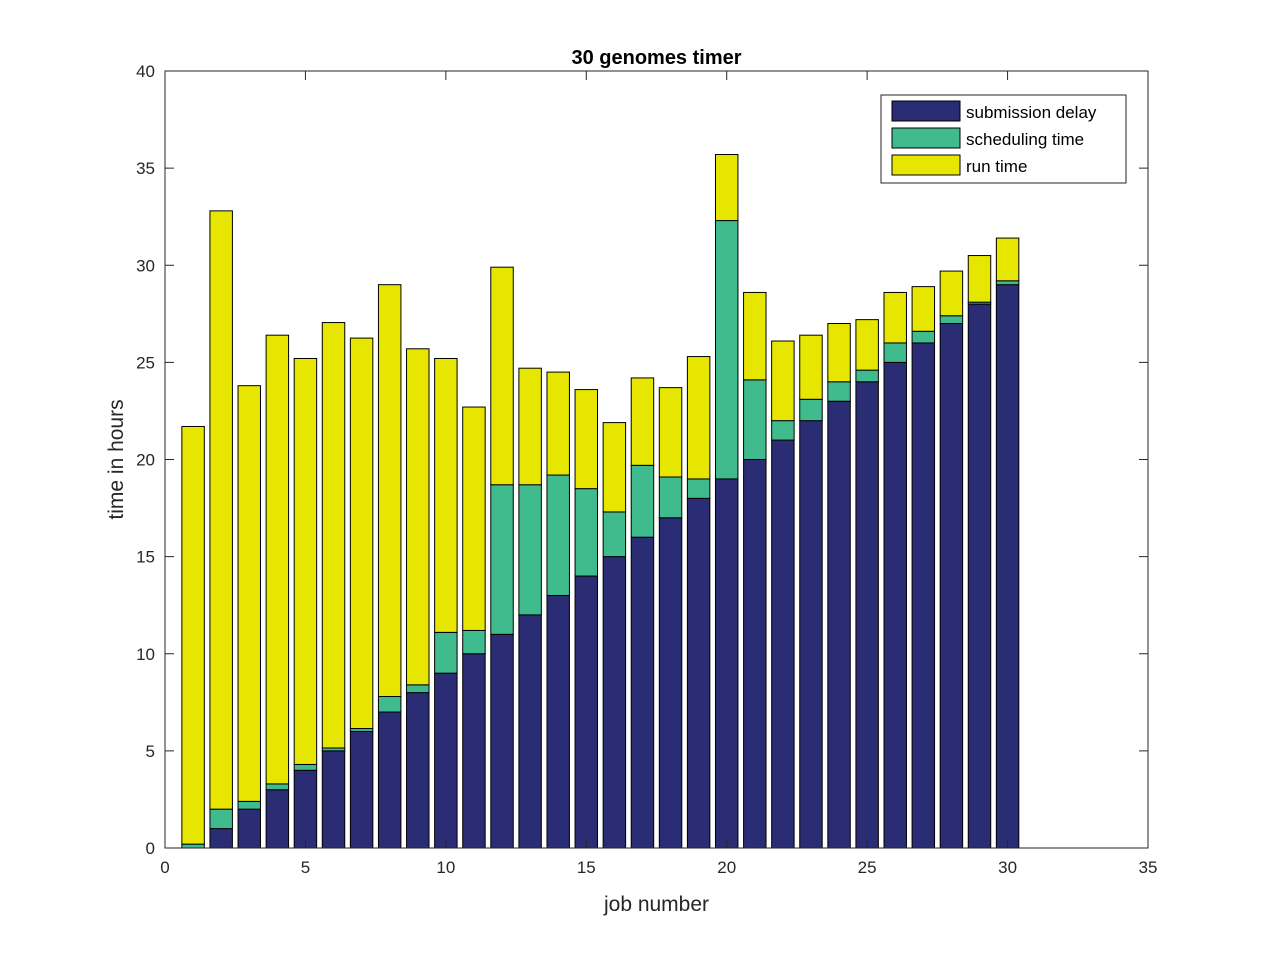  I want to click on y-tick-label: 25, so click(145, 362).